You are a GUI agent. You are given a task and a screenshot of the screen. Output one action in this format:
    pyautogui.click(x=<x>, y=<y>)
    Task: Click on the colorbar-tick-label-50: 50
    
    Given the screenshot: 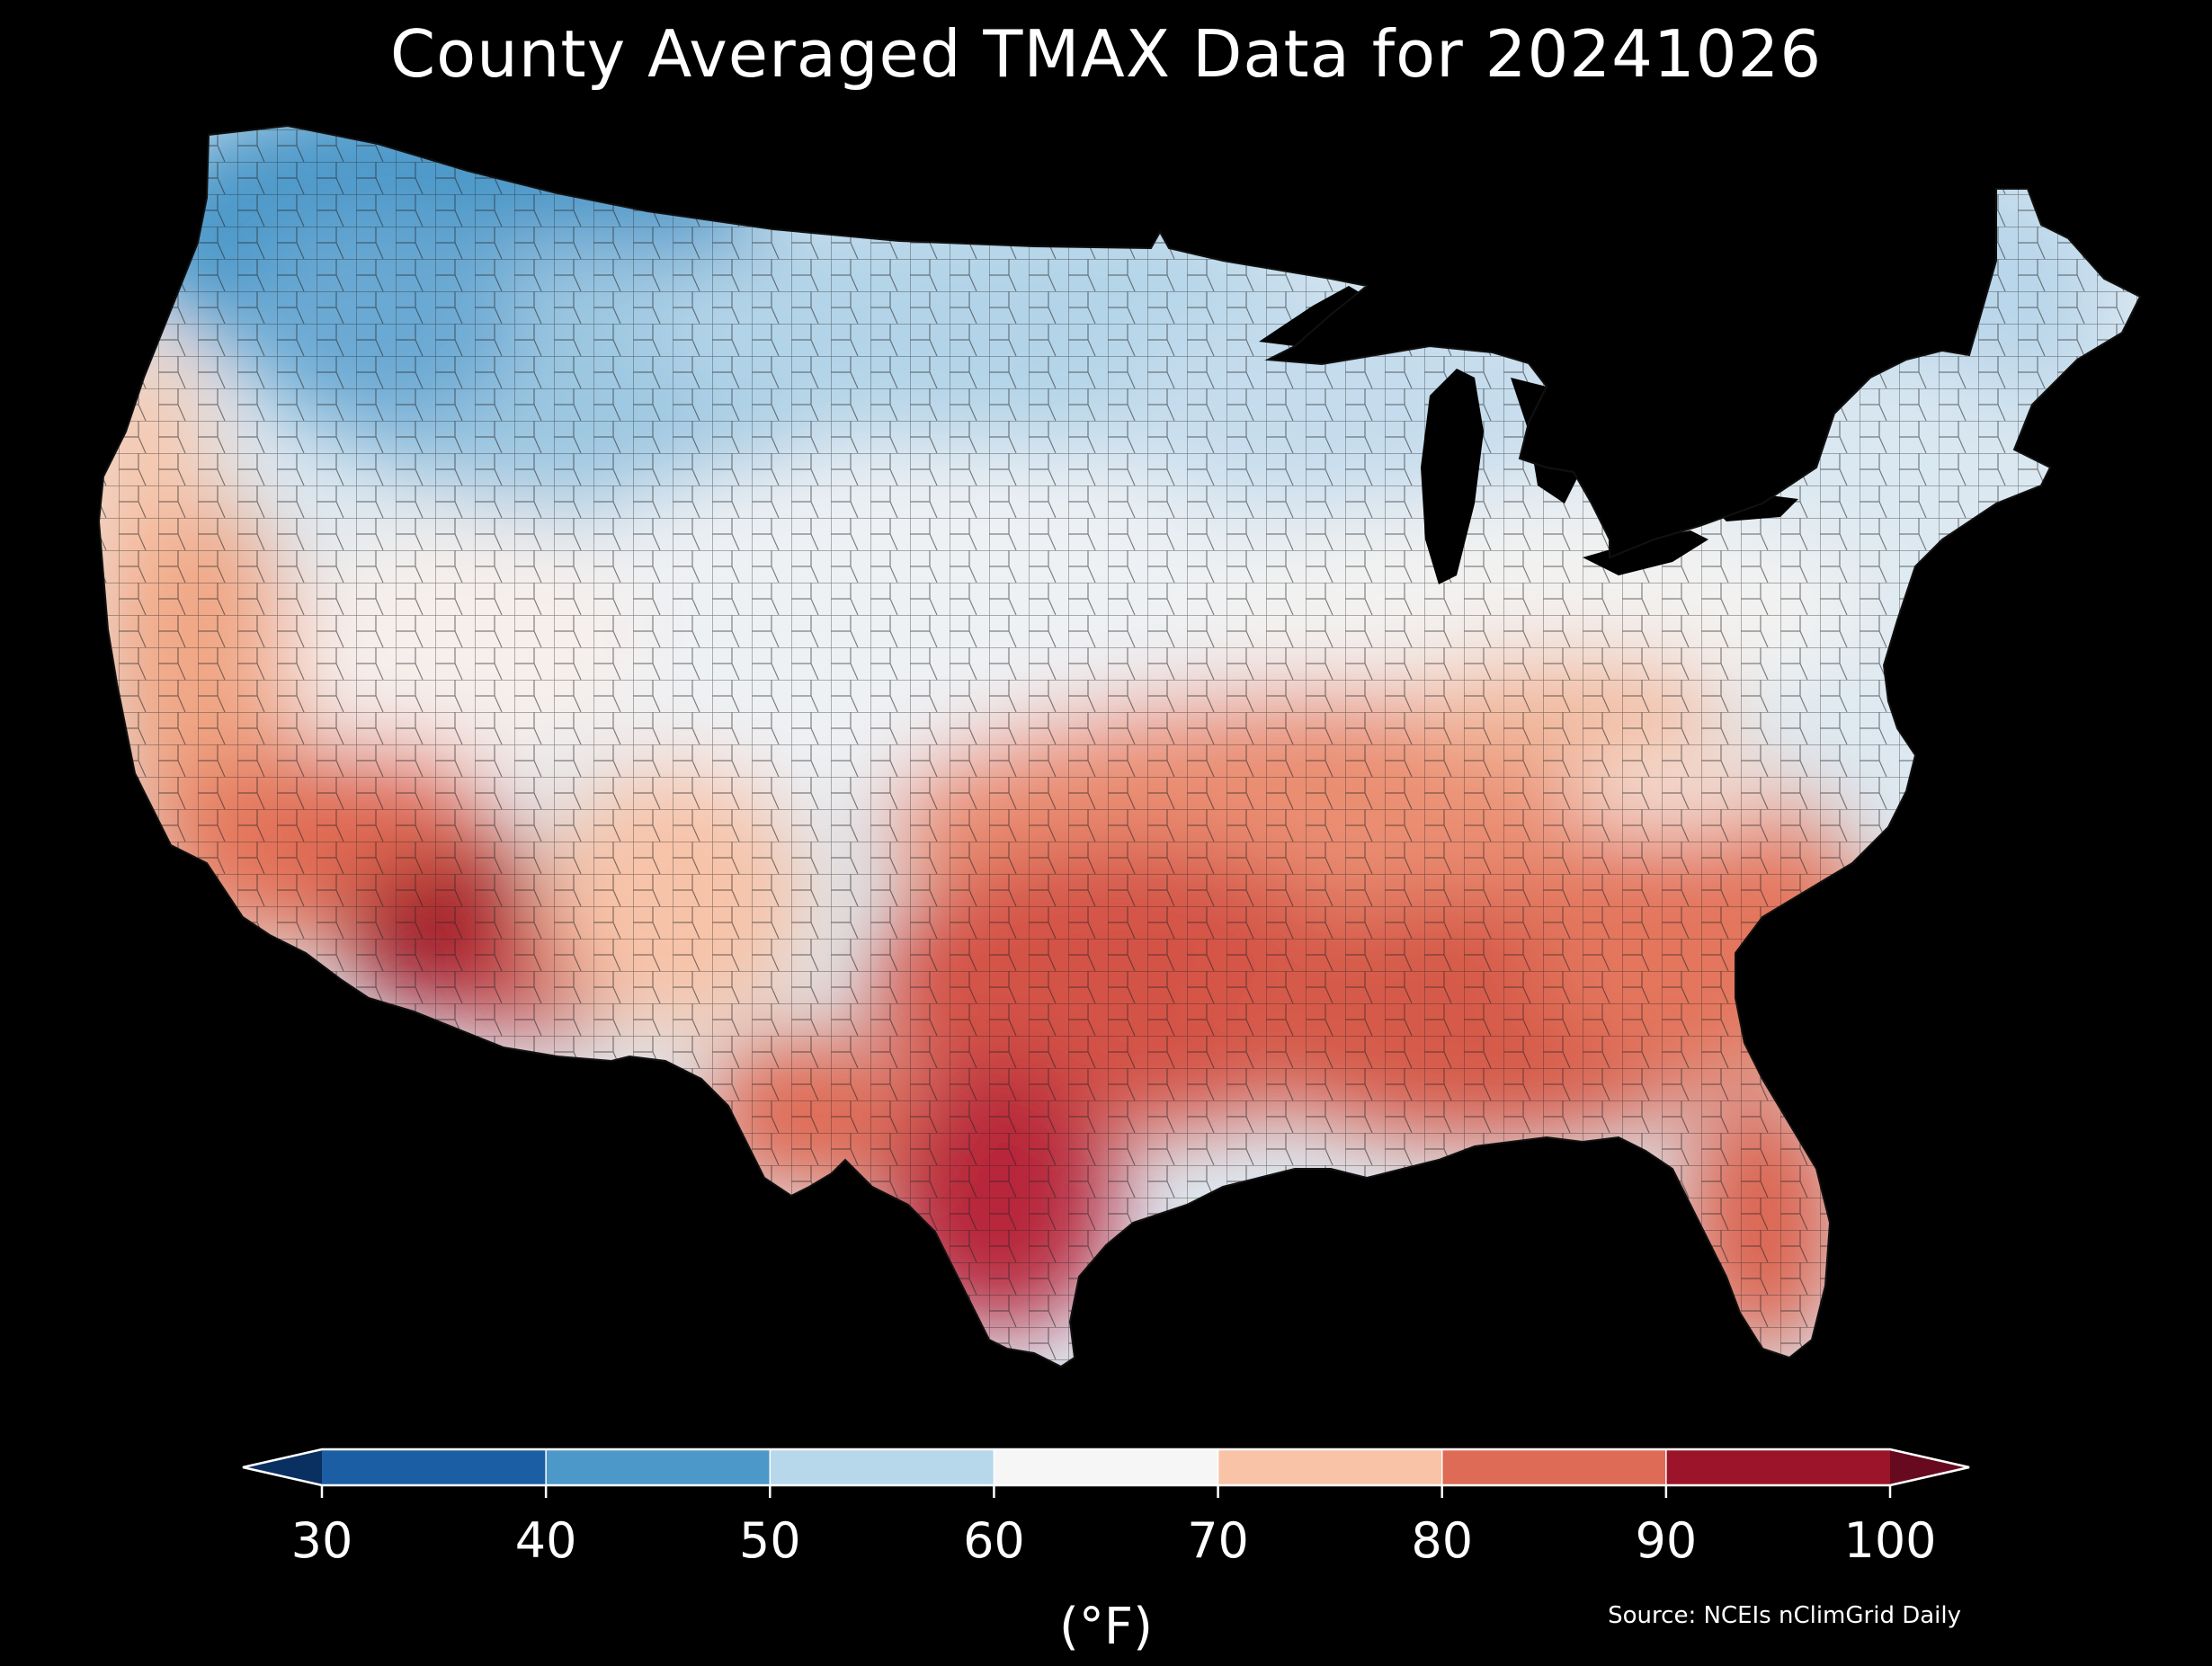 What is the action you would take?
    pyautogui.click(x=769, y=1540)
    